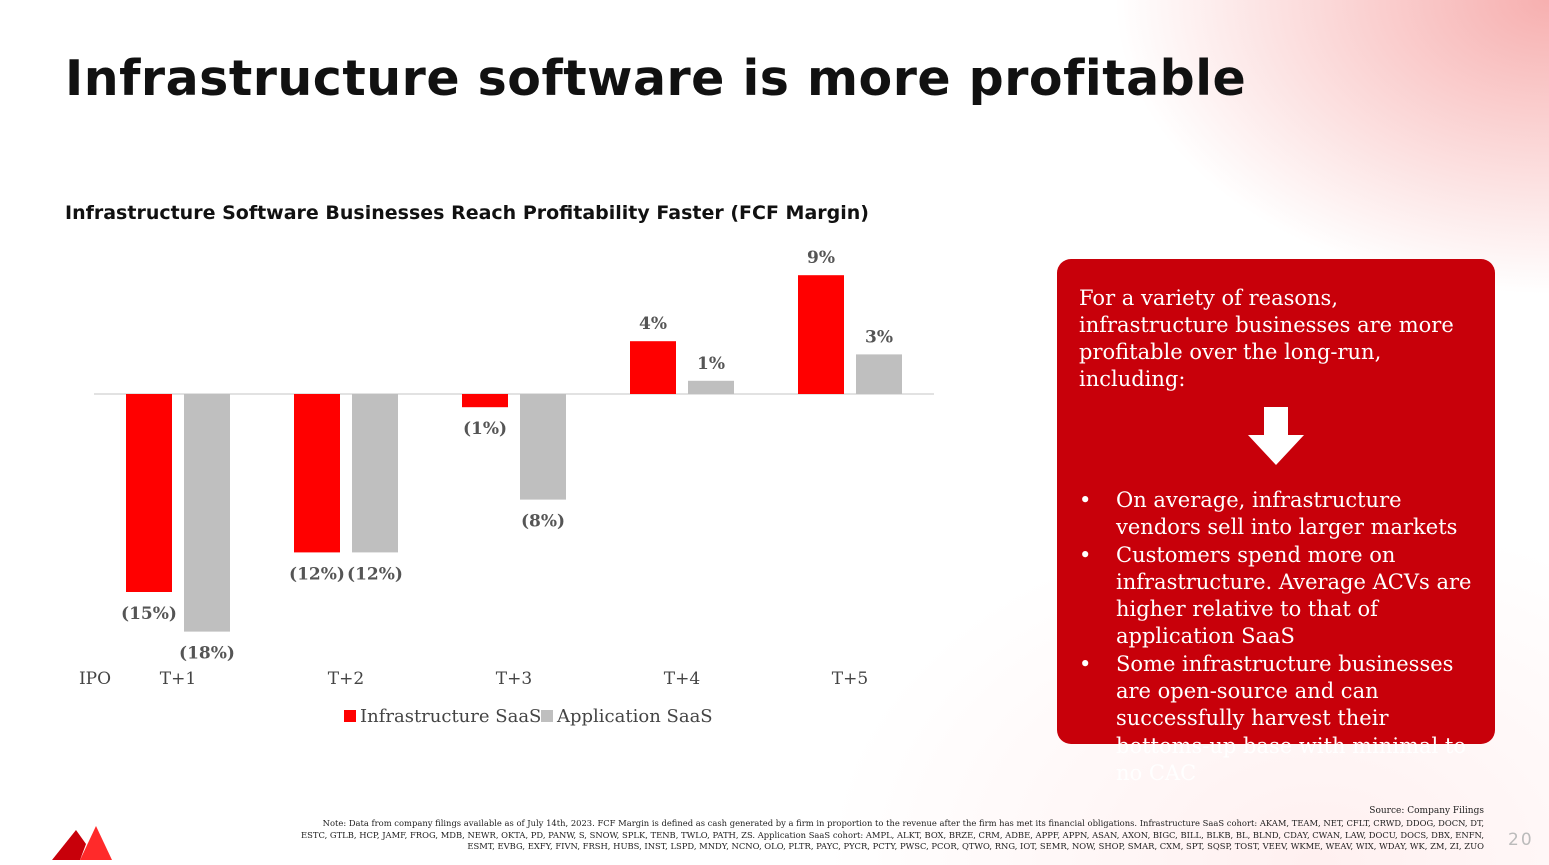 The image size is (1549, 865). Describe the element at coordinates (514, 679) in the screenshot. I see `x-tick-label: T+3` at that location.